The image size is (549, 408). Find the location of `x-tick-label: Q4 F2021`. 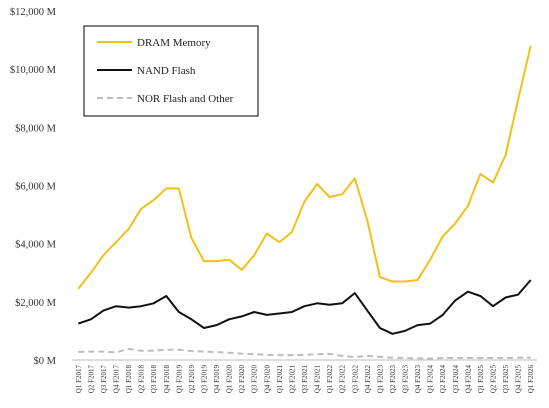

x-tick-label: Q4 F2021 is located at coordinates (318, 379).